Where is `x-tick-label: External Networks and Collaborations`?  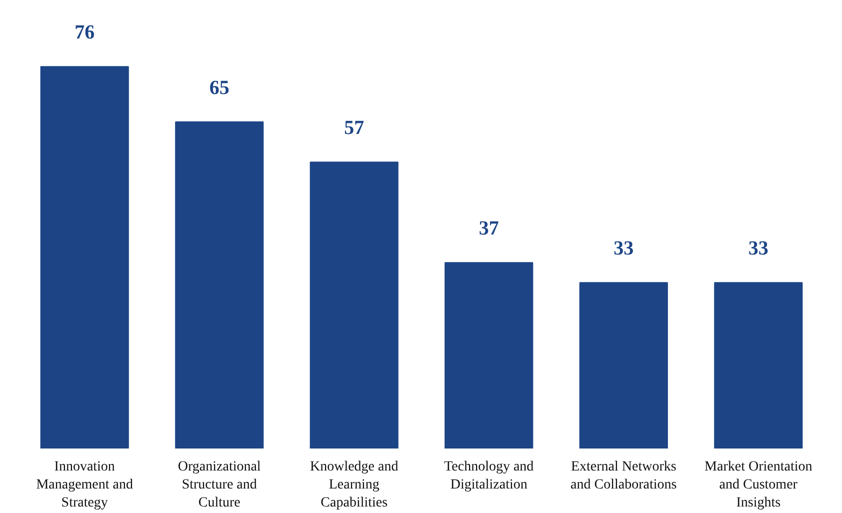 x-tick-label: External Networks and Collaborations is located at coordinates (623, 476).